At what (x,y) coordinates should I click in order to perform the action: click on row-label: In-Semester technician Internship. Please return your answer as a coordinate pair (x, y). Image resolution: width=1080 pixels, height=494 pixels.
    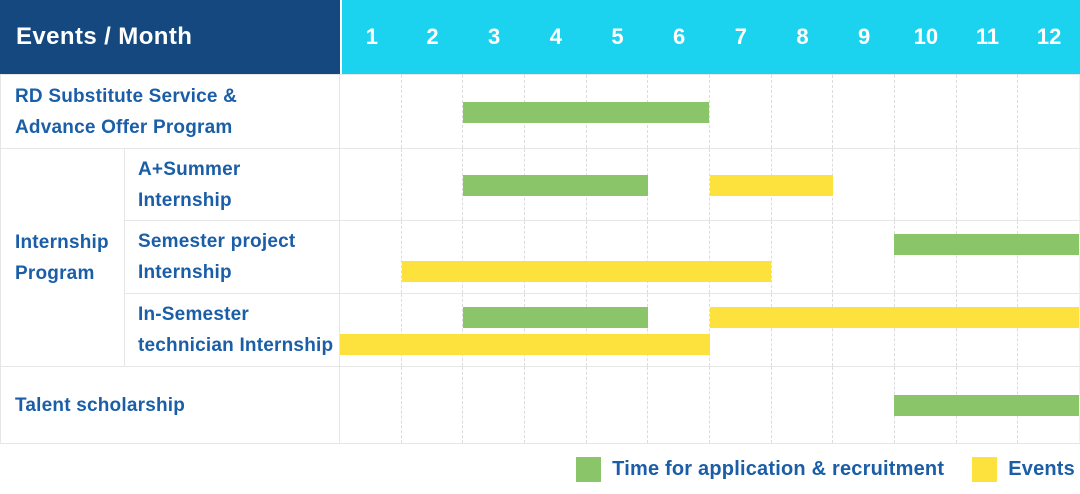
    Looking at the image, I should click on (232, 329).